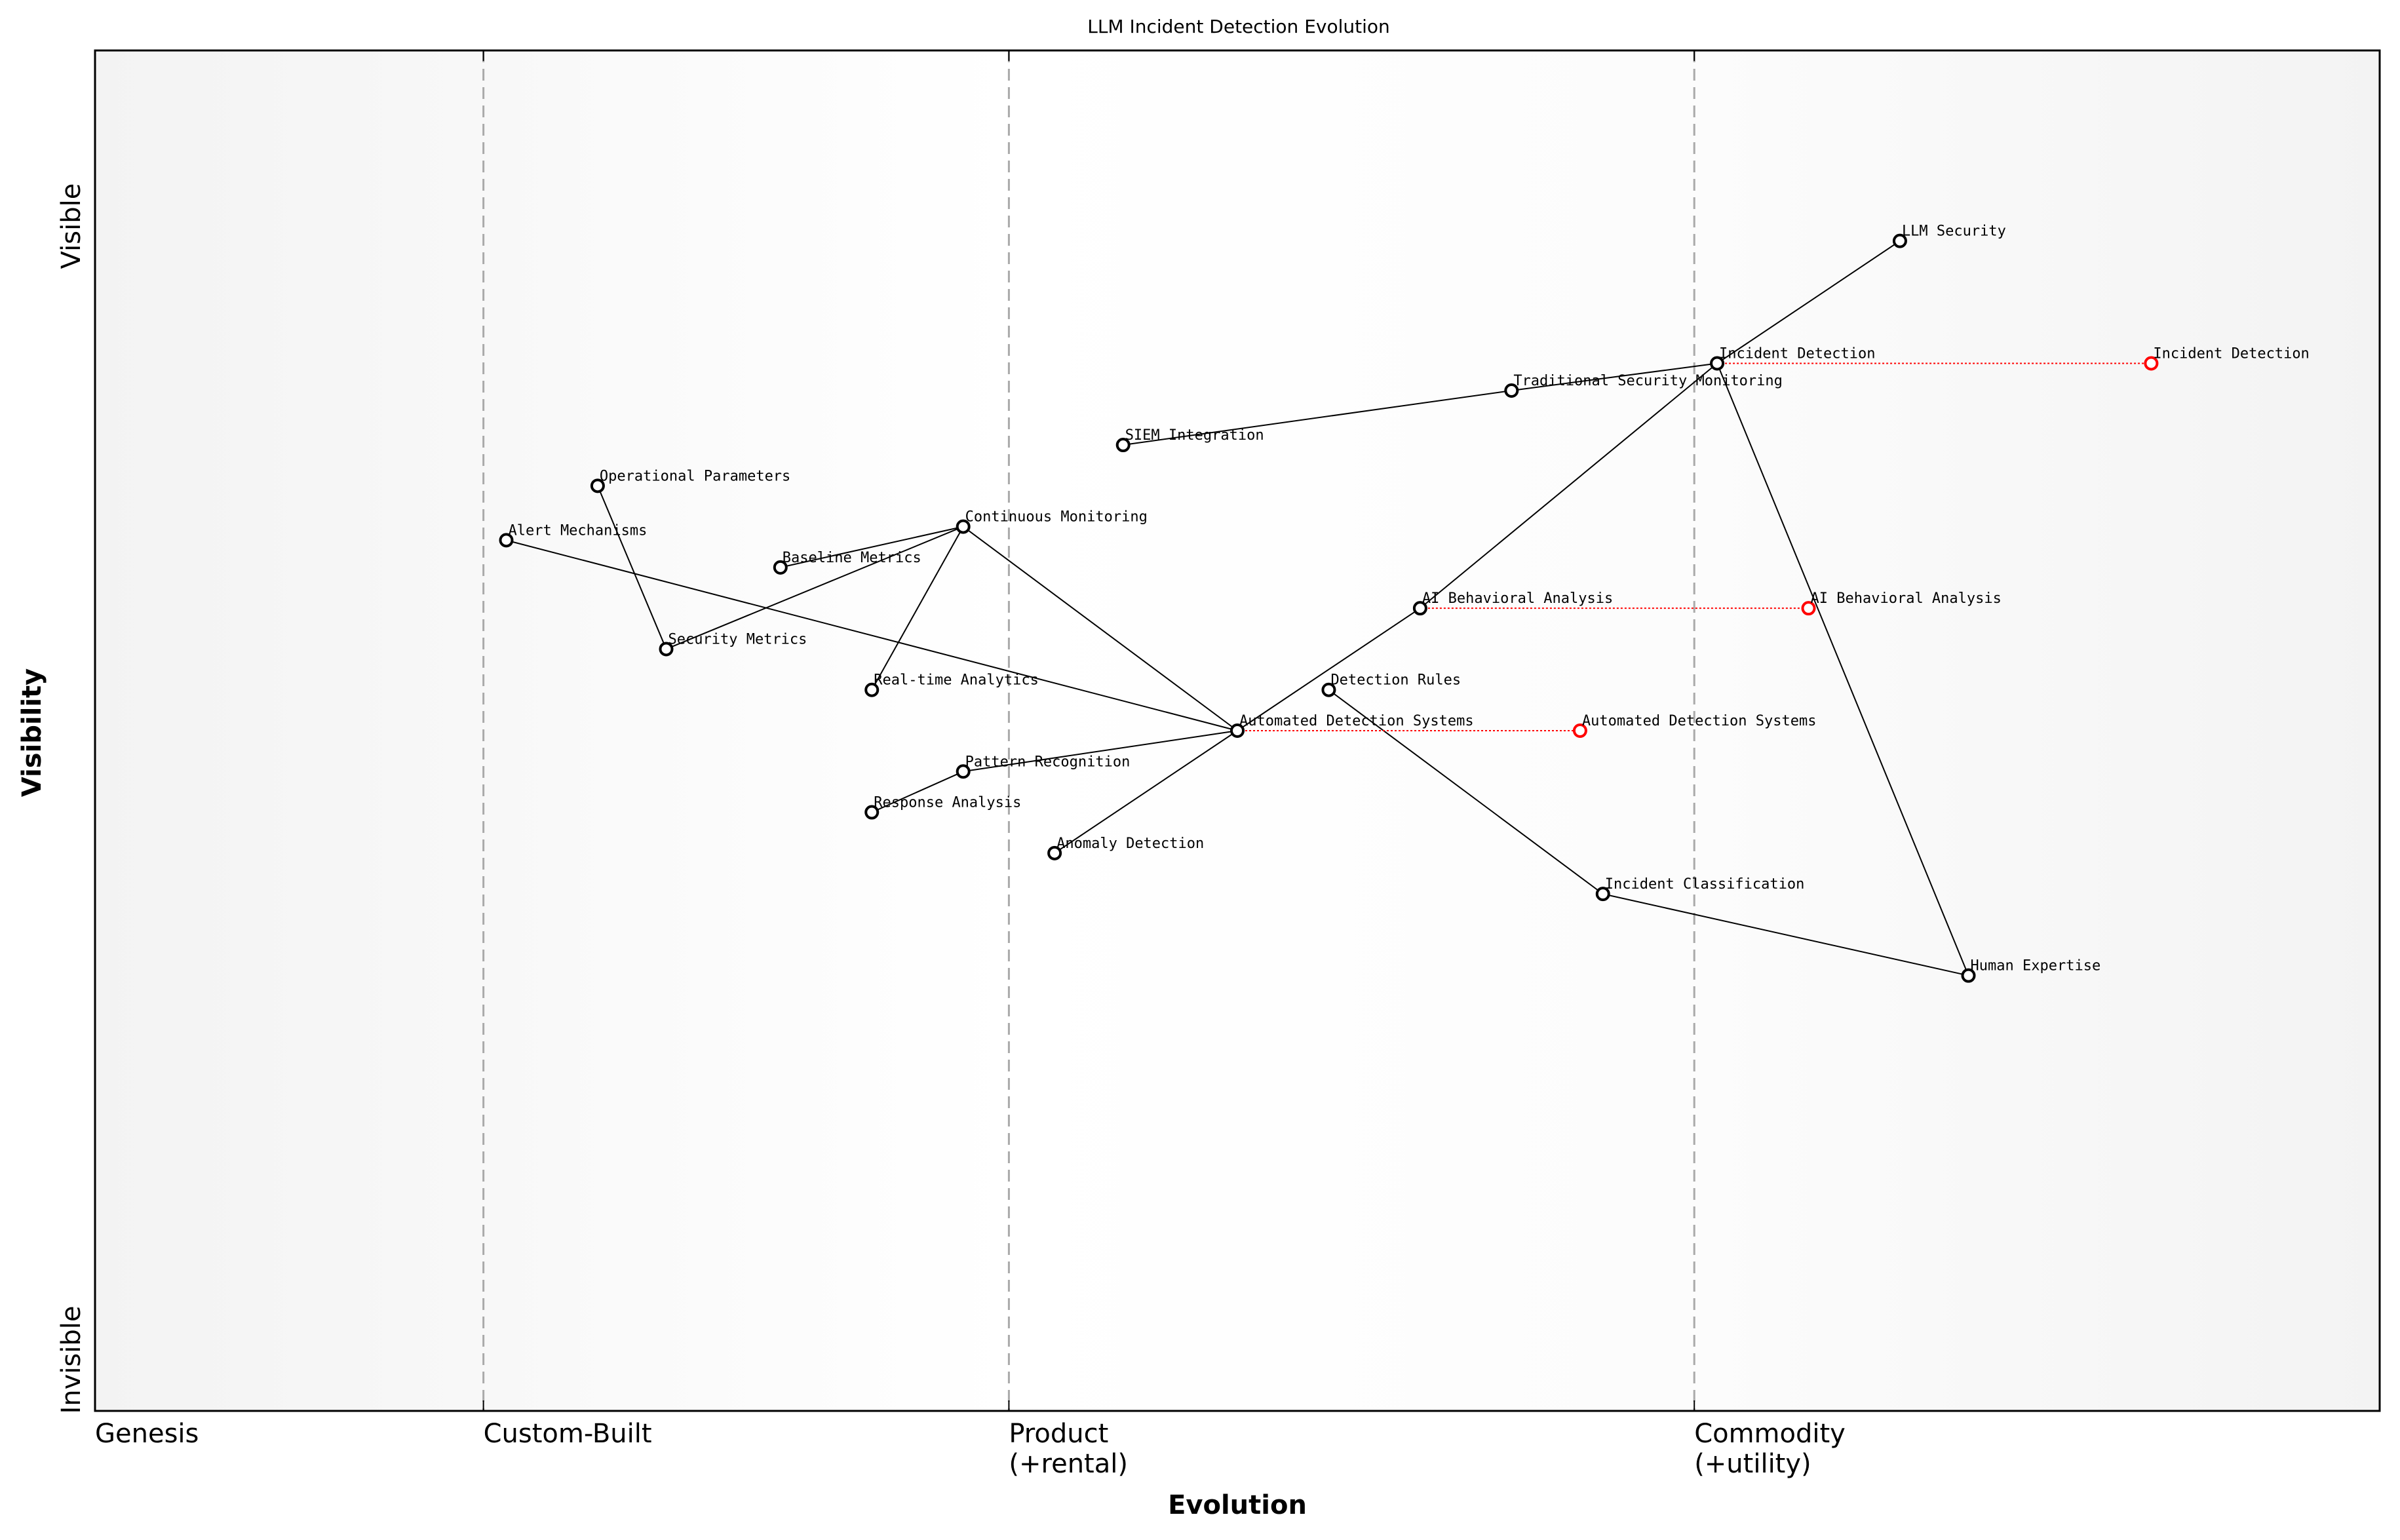 The width and height of the screenshot is (2400, 1540). I want to click on component-label: Response Analysis, so click(947, 803).